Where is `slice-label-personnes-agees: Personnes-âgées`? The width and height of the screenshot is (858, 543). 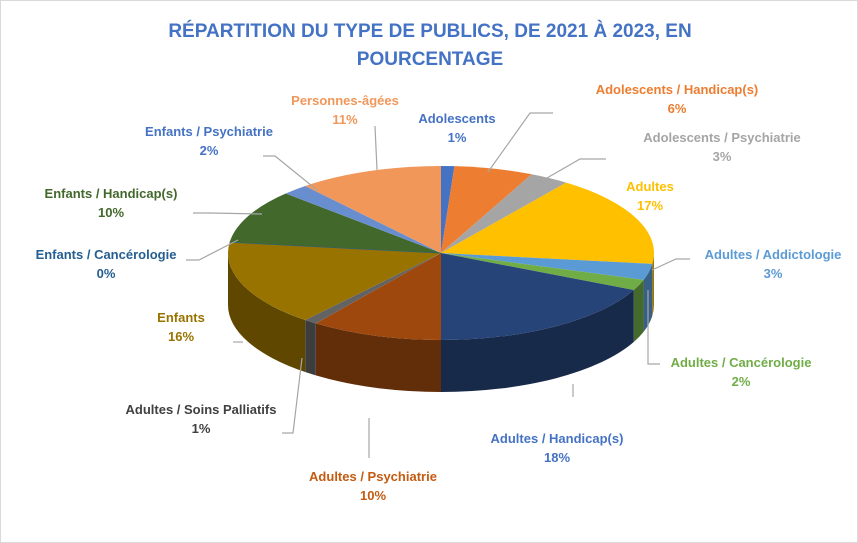
slice-label-personnes-agees: Personnes-âgées is located at coordinates (345, 100).